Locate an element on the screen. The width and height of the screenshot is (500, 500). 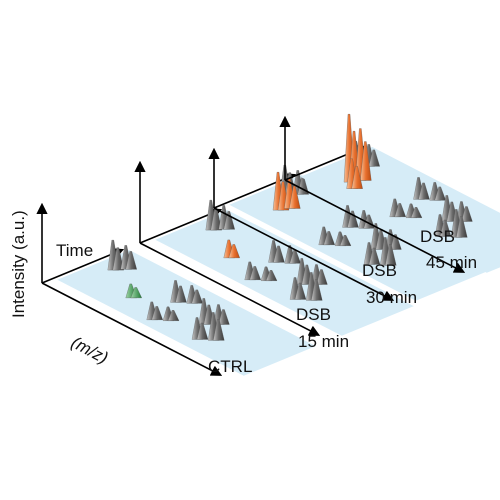
panel is located at coordinates (389, 193).